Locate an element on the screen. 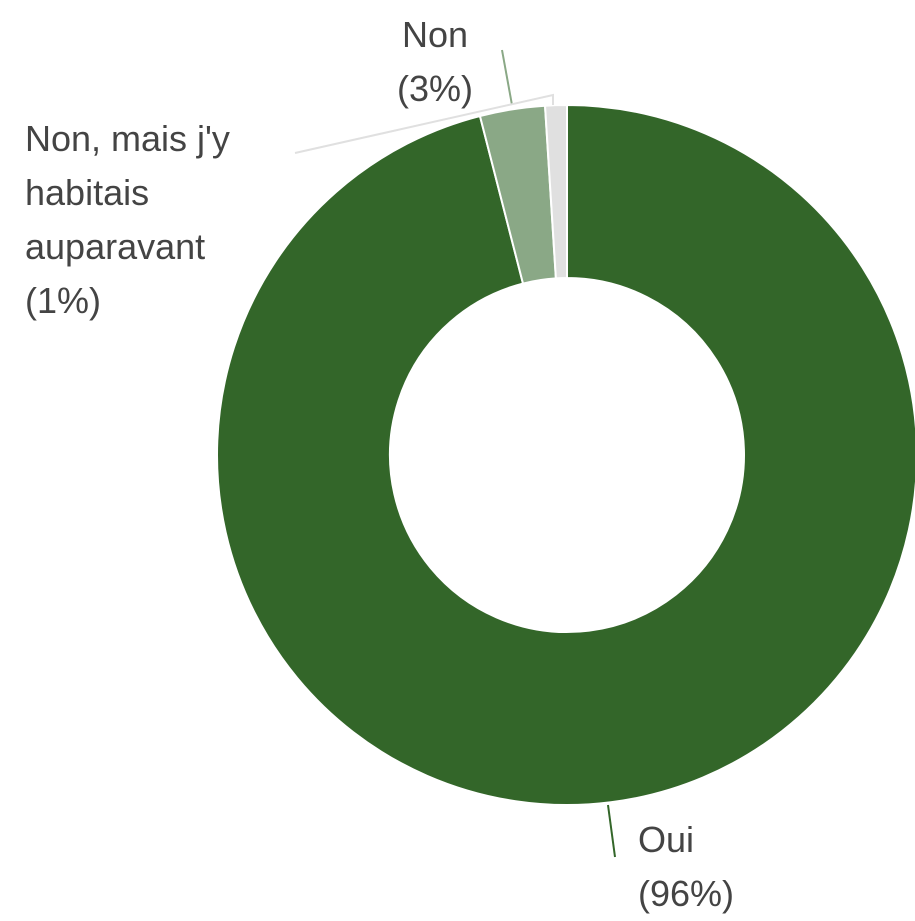  slice-category-label: Non is located at coordinates (435, 34).